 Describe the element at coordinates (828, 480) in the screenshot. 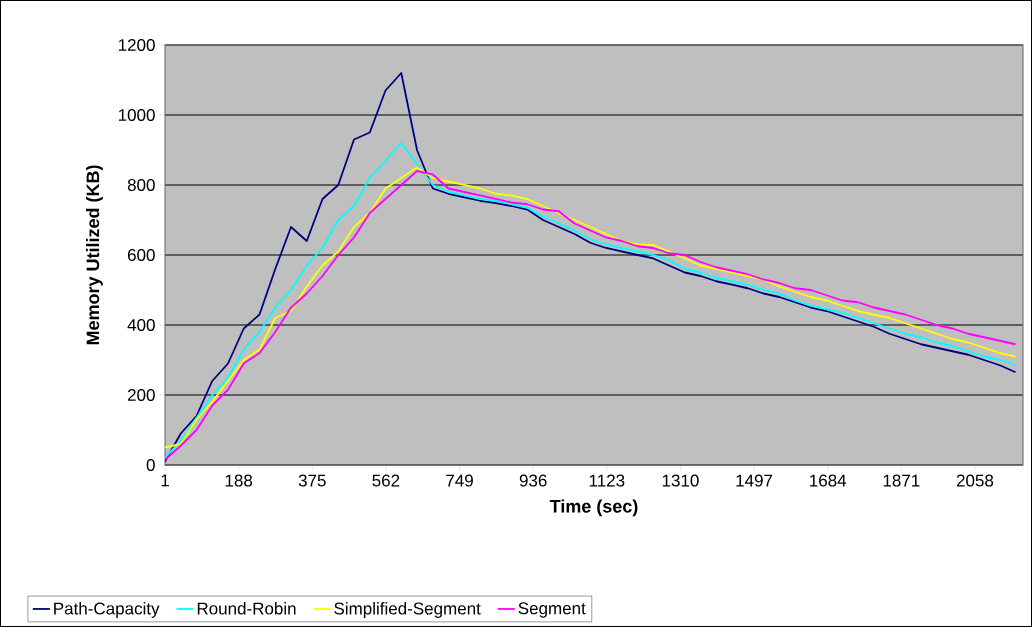

I see `x-tick-label: 1684` at that location.